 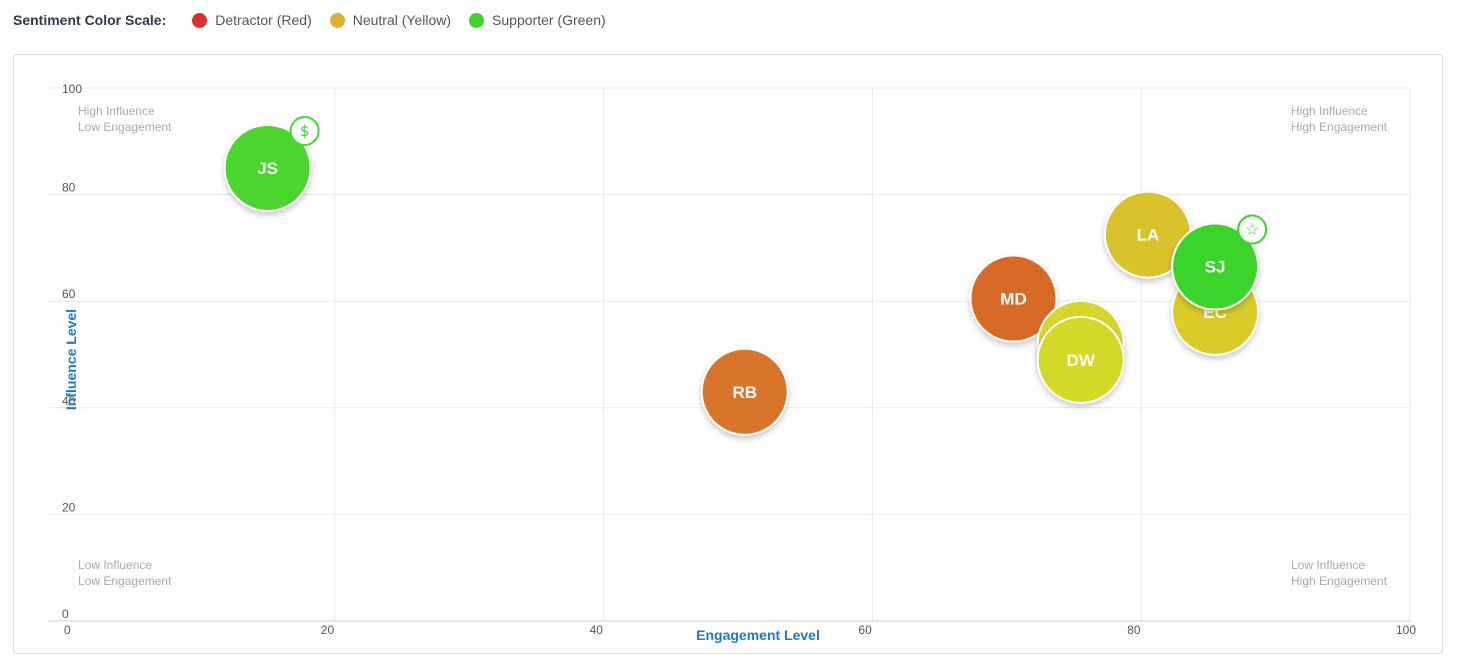 I want to click on star-icon: ☆, so click(x=1252, y=229).